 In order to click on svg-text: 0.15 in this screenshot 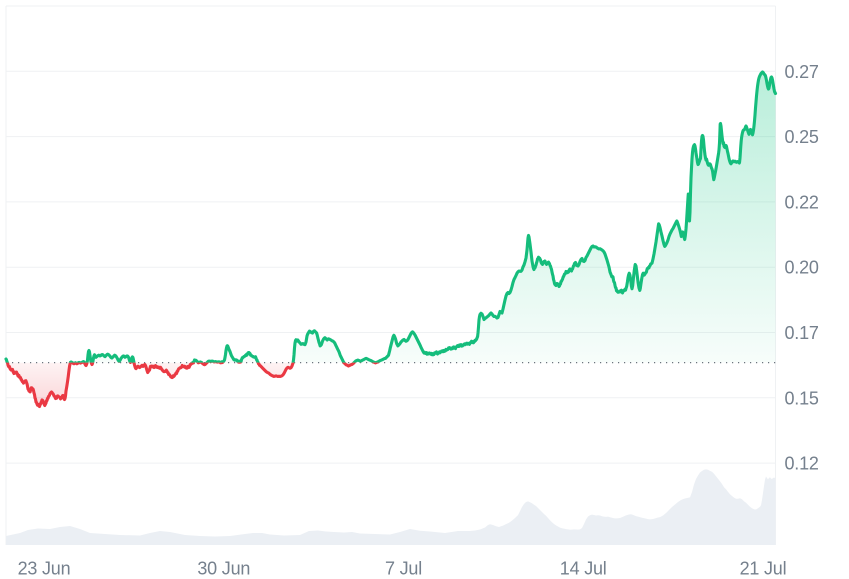, I will do `click(802, 398)`.